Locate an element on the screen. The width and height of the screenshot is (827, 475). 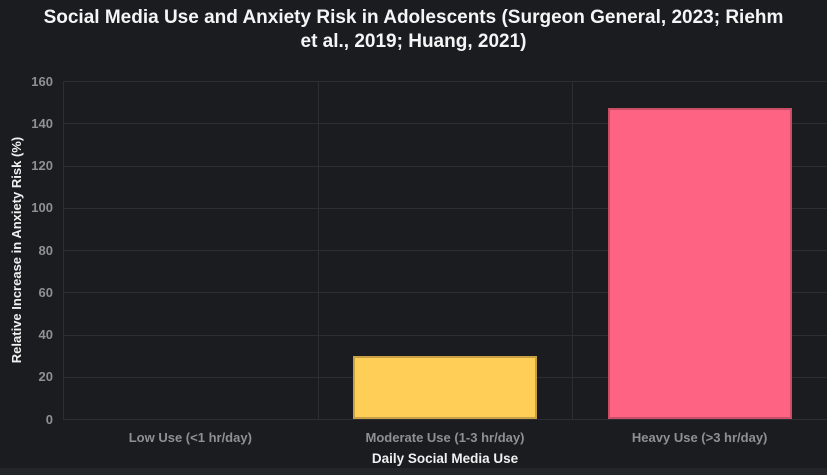
y-axis-title: Relative Increase in Anxiety Risk (%) is located at coordinates (16, 250).